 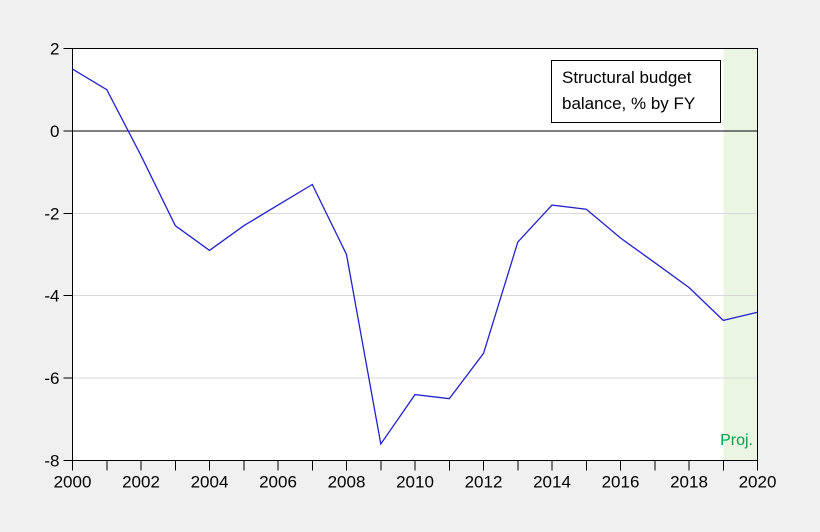 I want to click on x-tick-label: 2002, so click(x=141, y=482).